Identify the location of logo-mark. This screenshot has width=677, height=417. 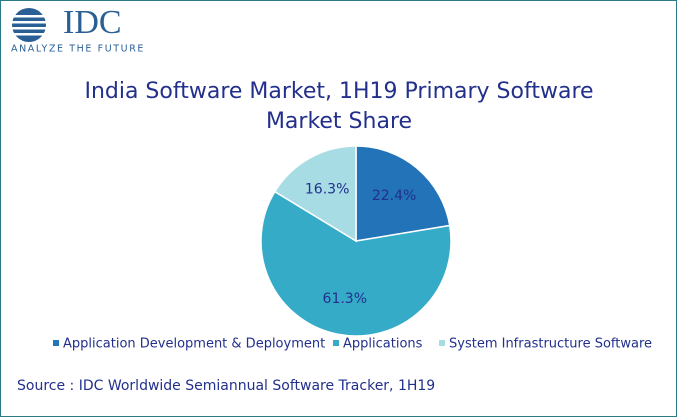
(29, 25).